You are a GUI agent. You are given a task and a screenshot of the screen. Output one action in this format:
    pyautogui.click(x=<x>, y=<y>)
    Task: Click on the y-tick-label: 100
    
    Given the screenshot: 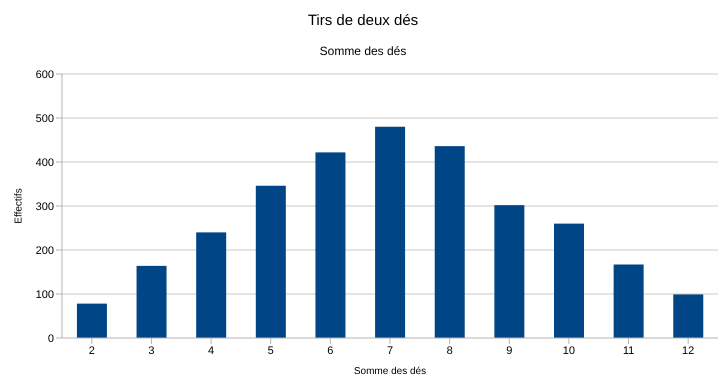 What is the action you would take?
    pyautogui.click(x=45, y=294)
    